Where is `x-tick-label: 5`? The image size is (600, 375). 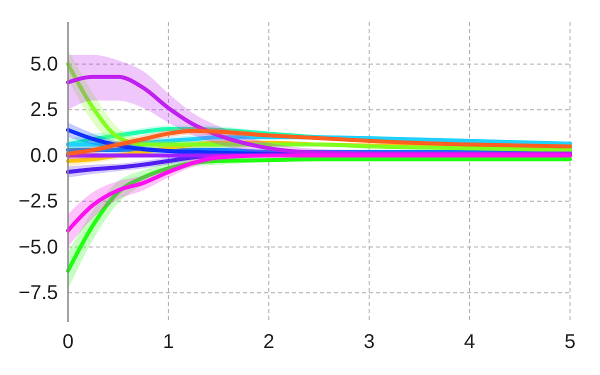
x-tick-label: 5 is located at coordinates (570, 342).